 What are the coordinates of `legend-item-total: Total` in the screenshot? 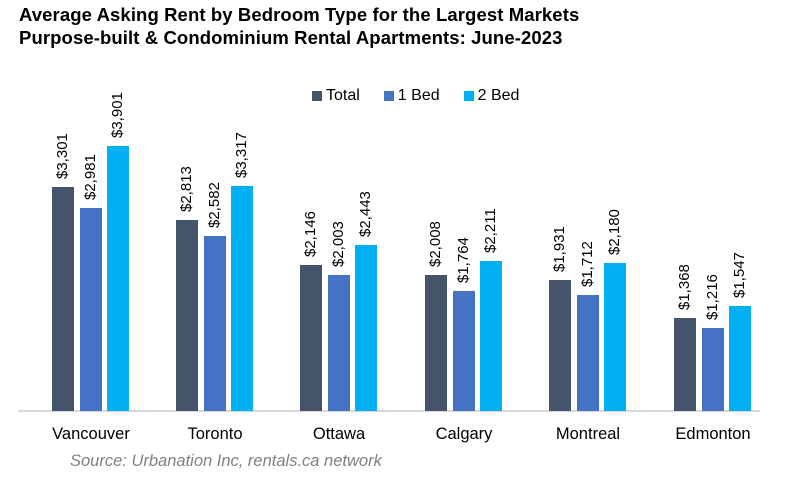 It's located at (336, 96).